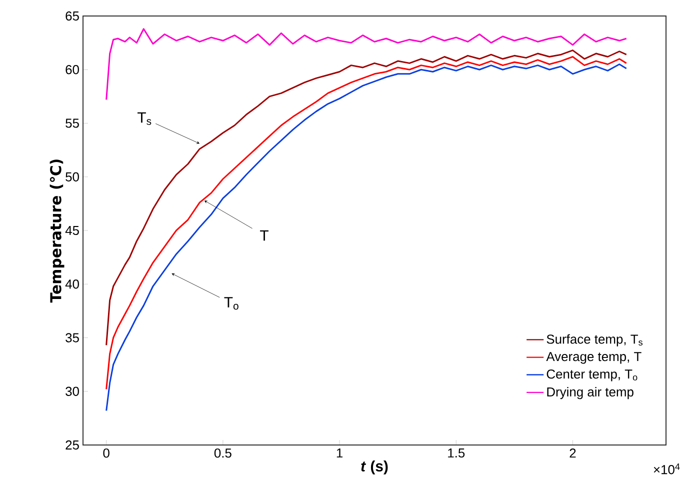  Describe the element at coordinates (72, 69) in the screenshot. I see `y-tick-label: 60` at that location.